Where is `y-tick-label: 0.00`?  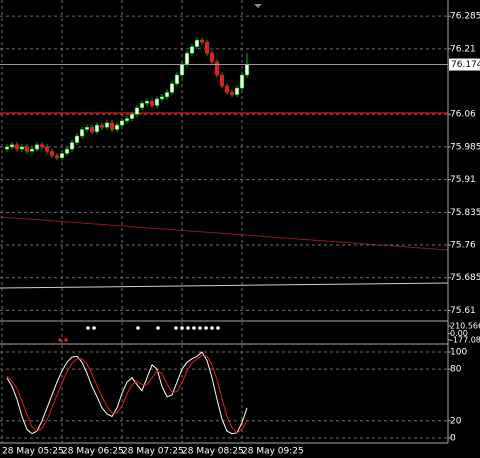
y-tick-label: 0.00 is located at coordinates (459, 333).